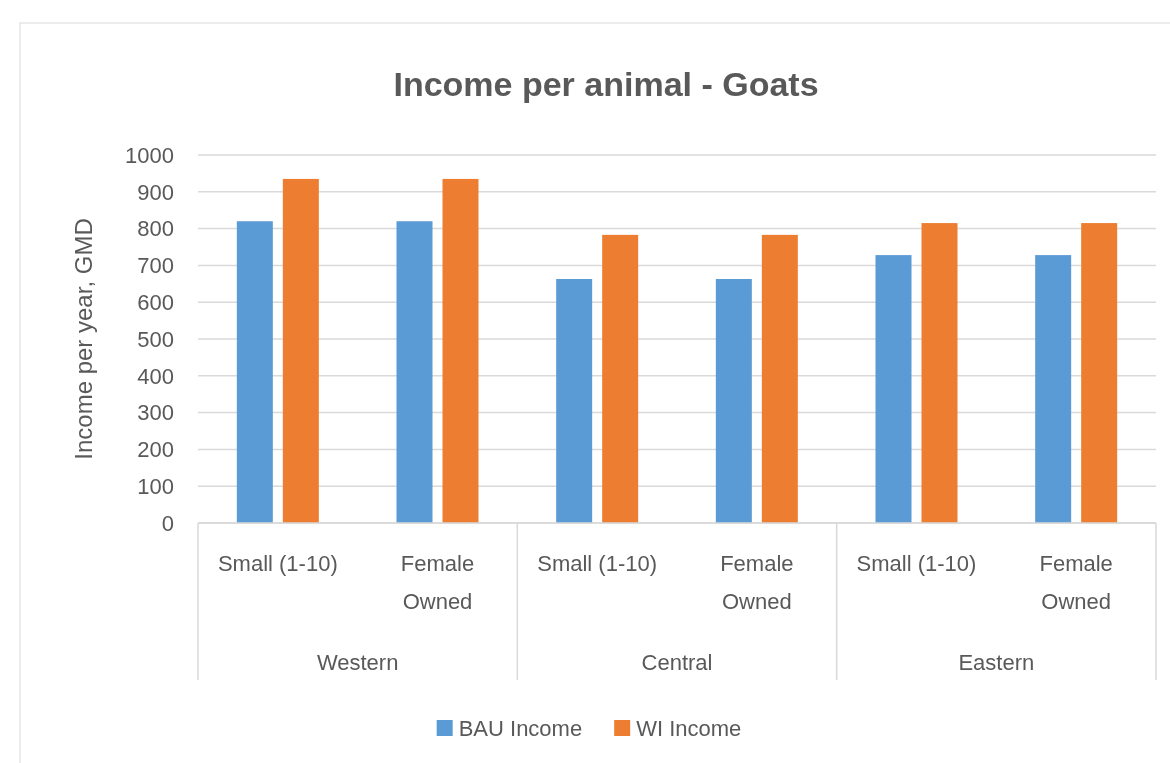 The image size is (1170, 763). What do you see at coordinates (155, 450) in the screenshot?
I see `y-tick-label: 200` at bounding box center [155, 450].